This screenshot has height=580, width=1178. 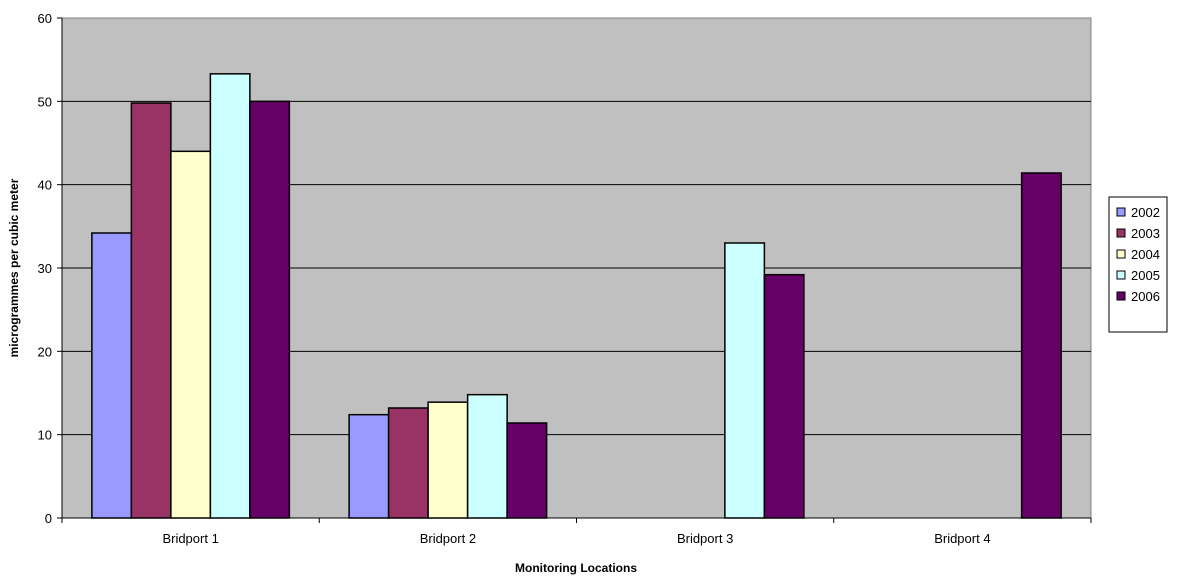 I want to click on x-tick-label: Bridport 1, so click(x=190, y=538).